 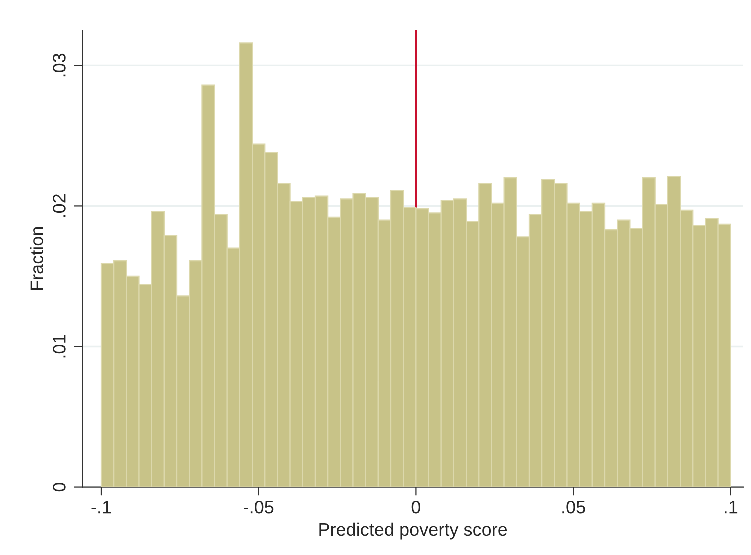 I want to click on y-axis-title: Fraction, so click(x=37, y=258).